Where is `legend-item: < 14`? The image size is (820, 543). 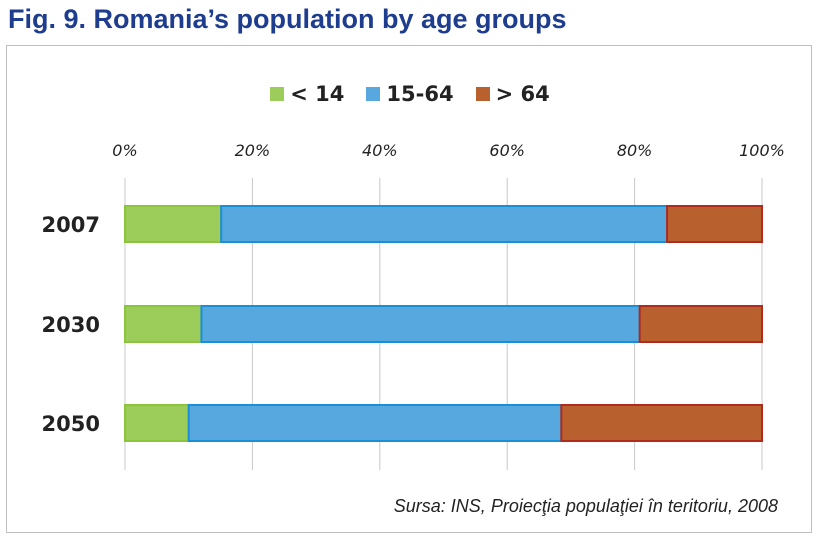 legend-item: < 14 is located at coordinates (307, 94).